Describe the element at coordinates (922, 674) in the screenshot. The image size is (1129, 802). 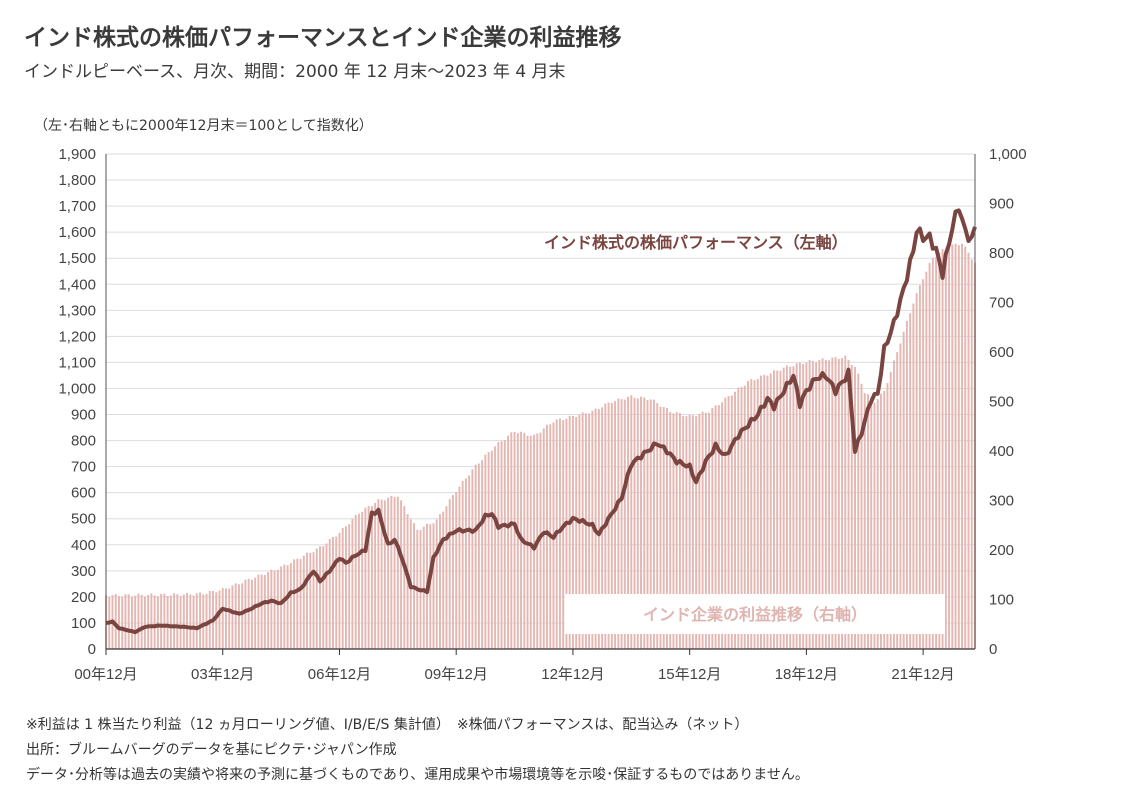
I see `x-tick-label: 21年12月` at that location.